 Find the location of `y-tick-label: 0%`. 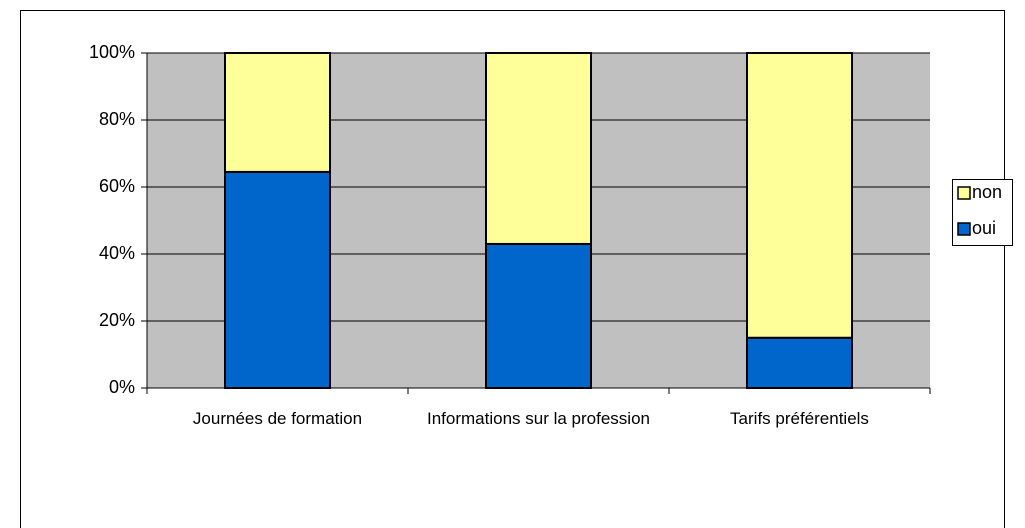

y-tick-label: 0% is located at coordinates (122, 387).